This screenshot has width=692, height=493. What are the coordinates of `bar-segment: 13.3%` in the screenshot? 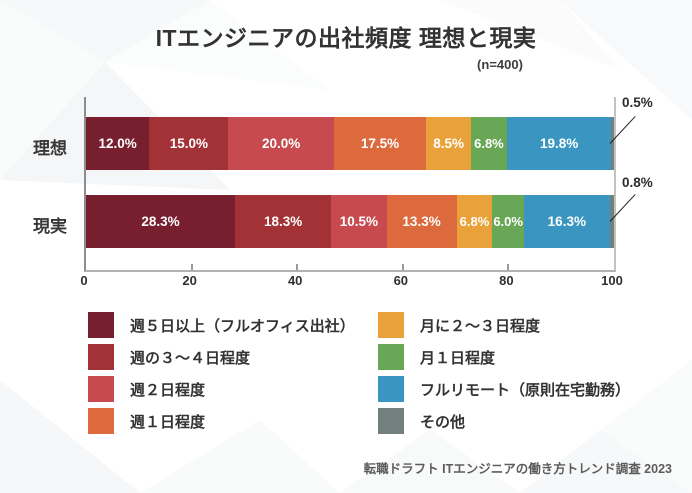 It's located at (421, 221).